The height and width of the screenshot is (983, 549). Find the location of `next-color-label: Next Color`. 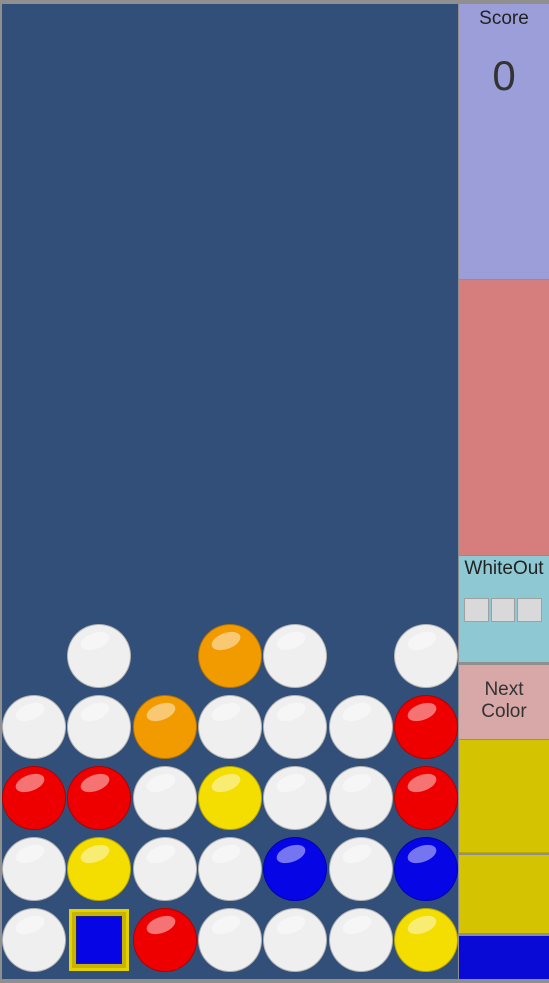

next-color-label: Next Color is located at coordinates (504, 701).